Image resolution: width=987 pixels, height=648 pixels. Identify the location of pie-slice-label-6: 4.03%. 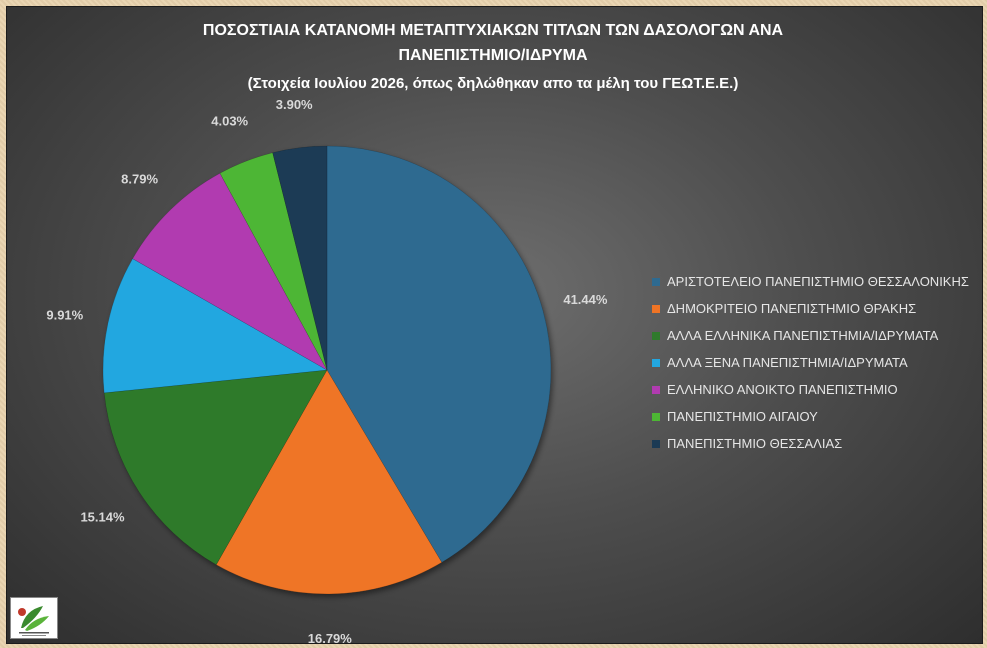
(229, 120).